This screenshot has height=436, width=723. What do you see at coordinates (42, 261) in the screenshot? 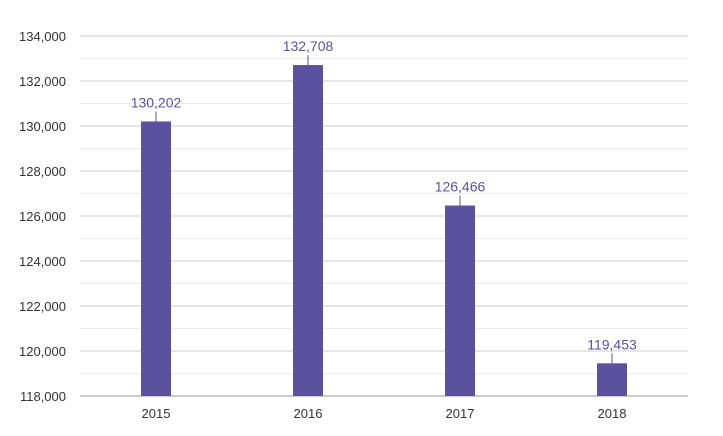
I see `y-tick-label: 124,000` at bounding box center [42, 261].